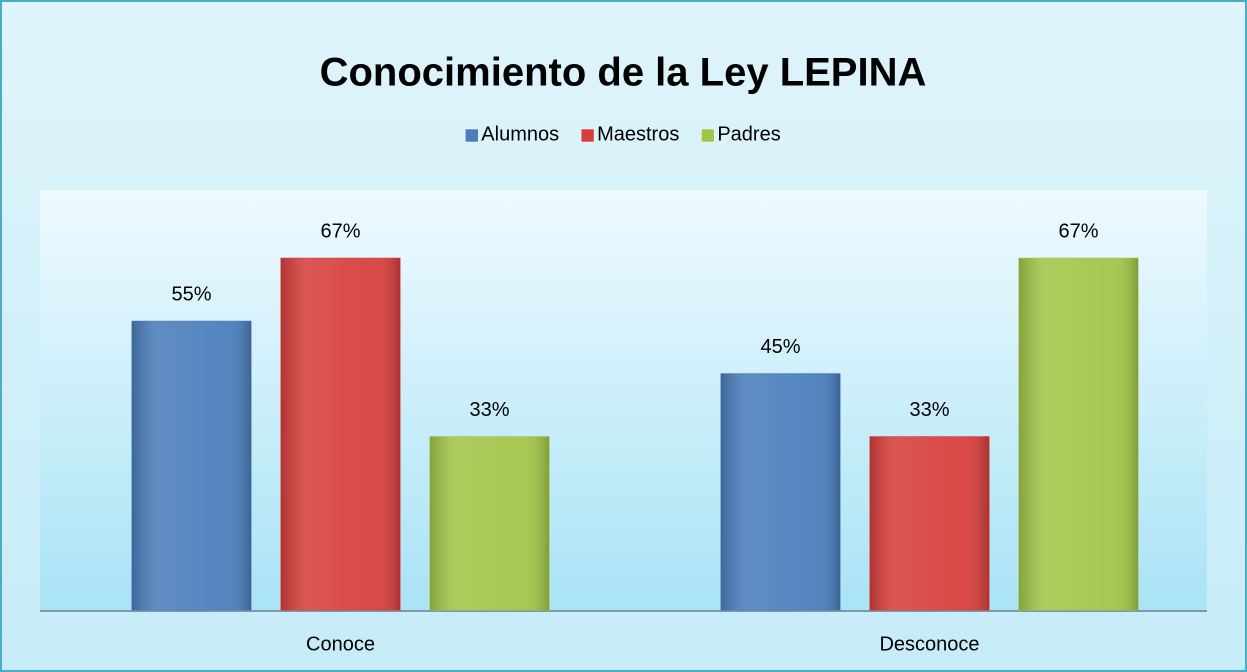 Image resolution: width=1247 pixels, height=672 pixels. I want to click on data-label: 45%, so click(780, 347).